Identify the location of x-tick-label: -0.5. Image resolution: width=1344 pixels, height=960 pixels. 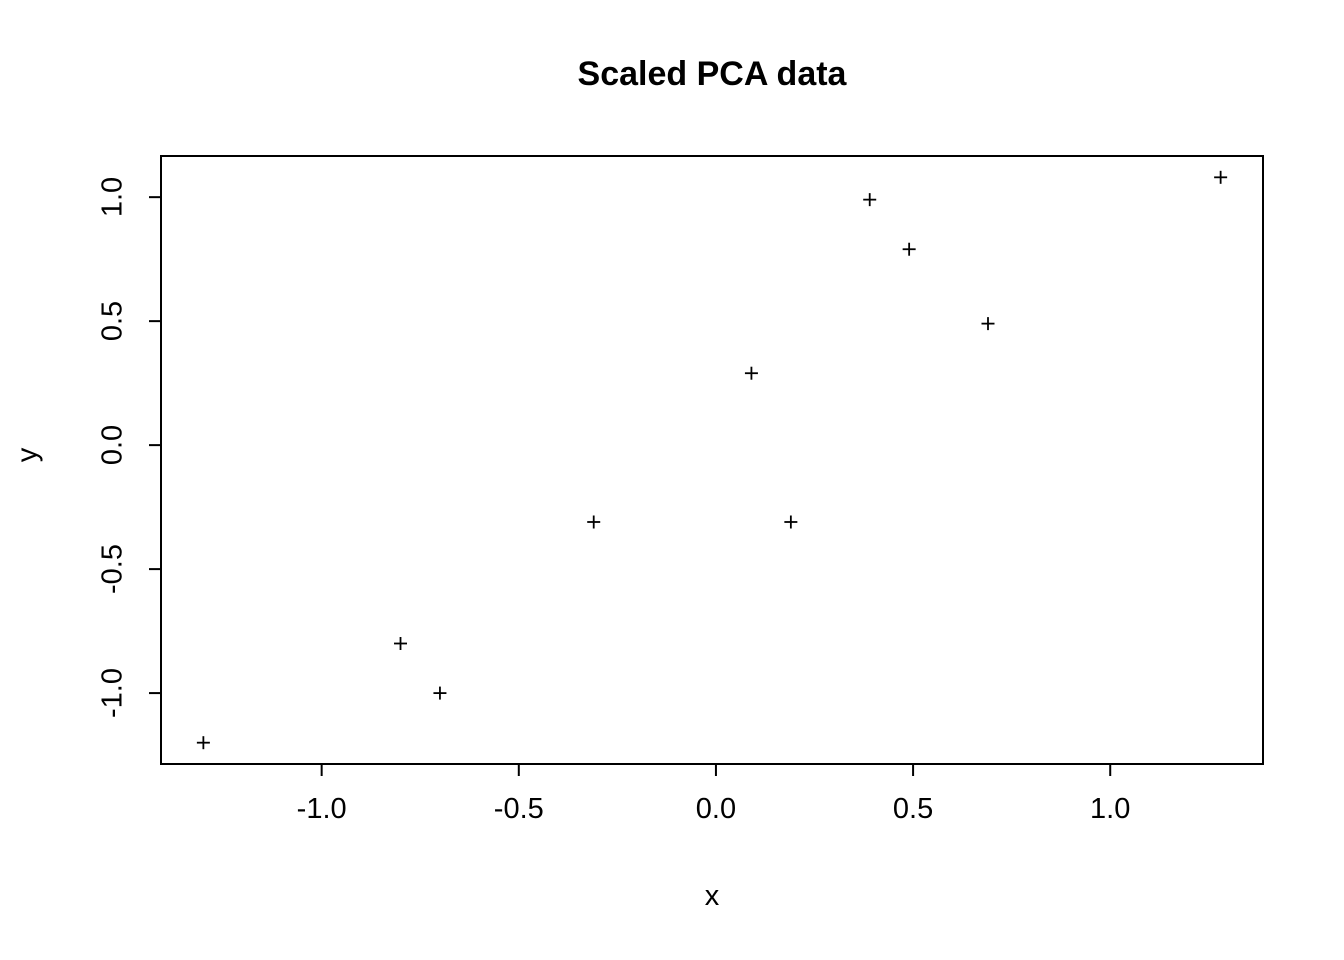
(518, 809).